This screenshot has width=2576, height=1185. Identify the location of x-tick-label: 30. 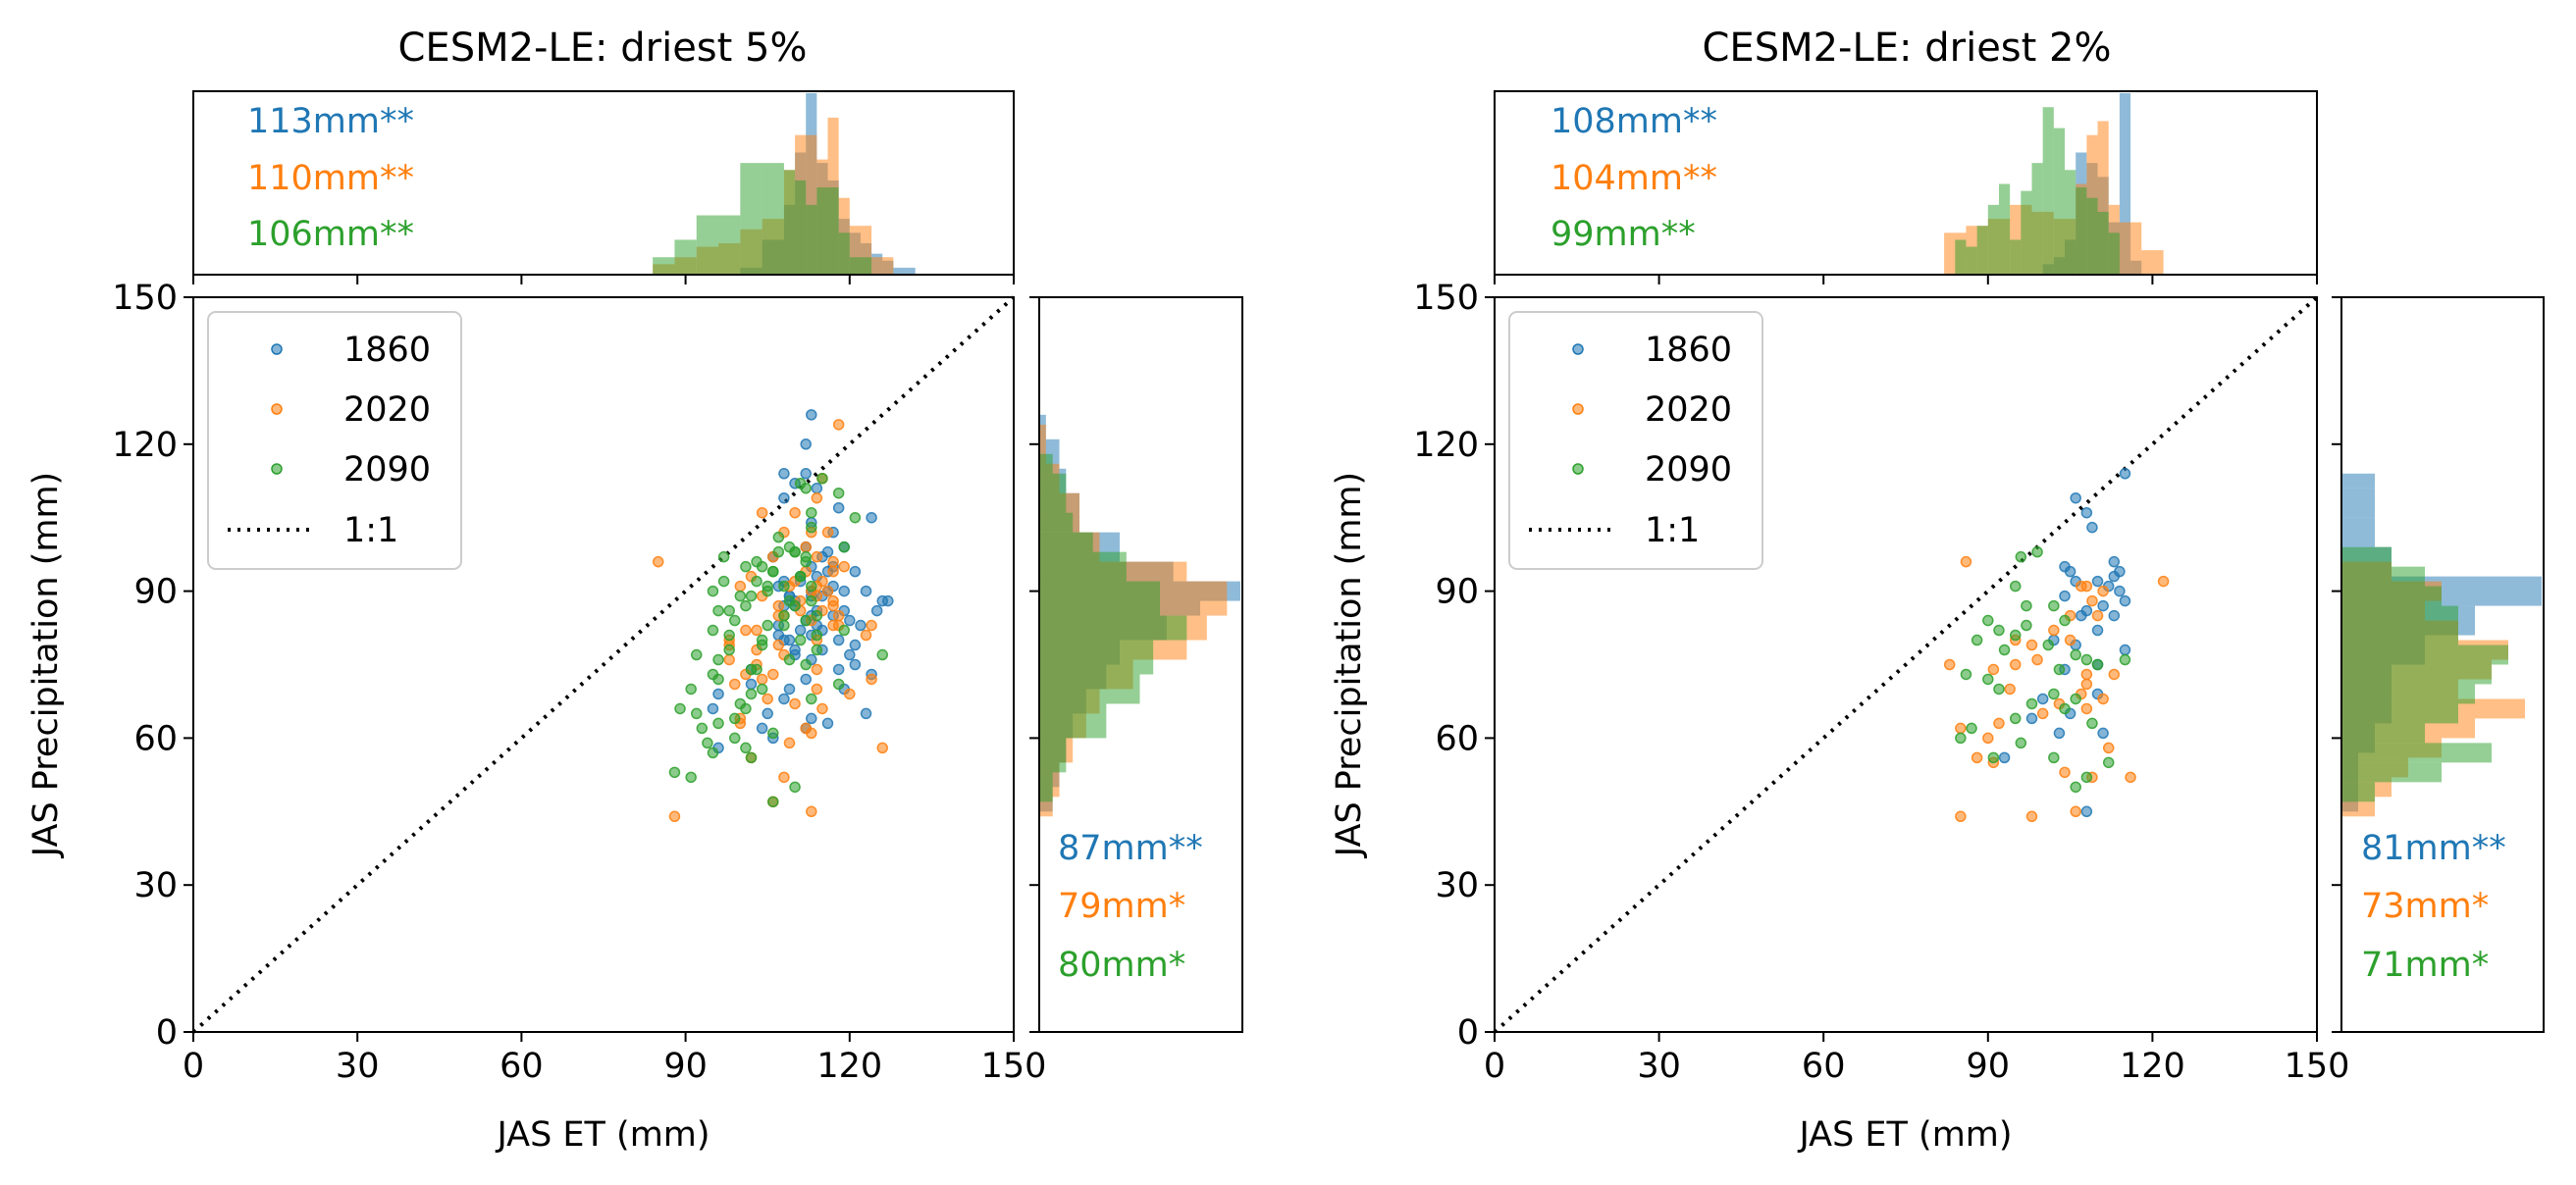
(358, 1066).